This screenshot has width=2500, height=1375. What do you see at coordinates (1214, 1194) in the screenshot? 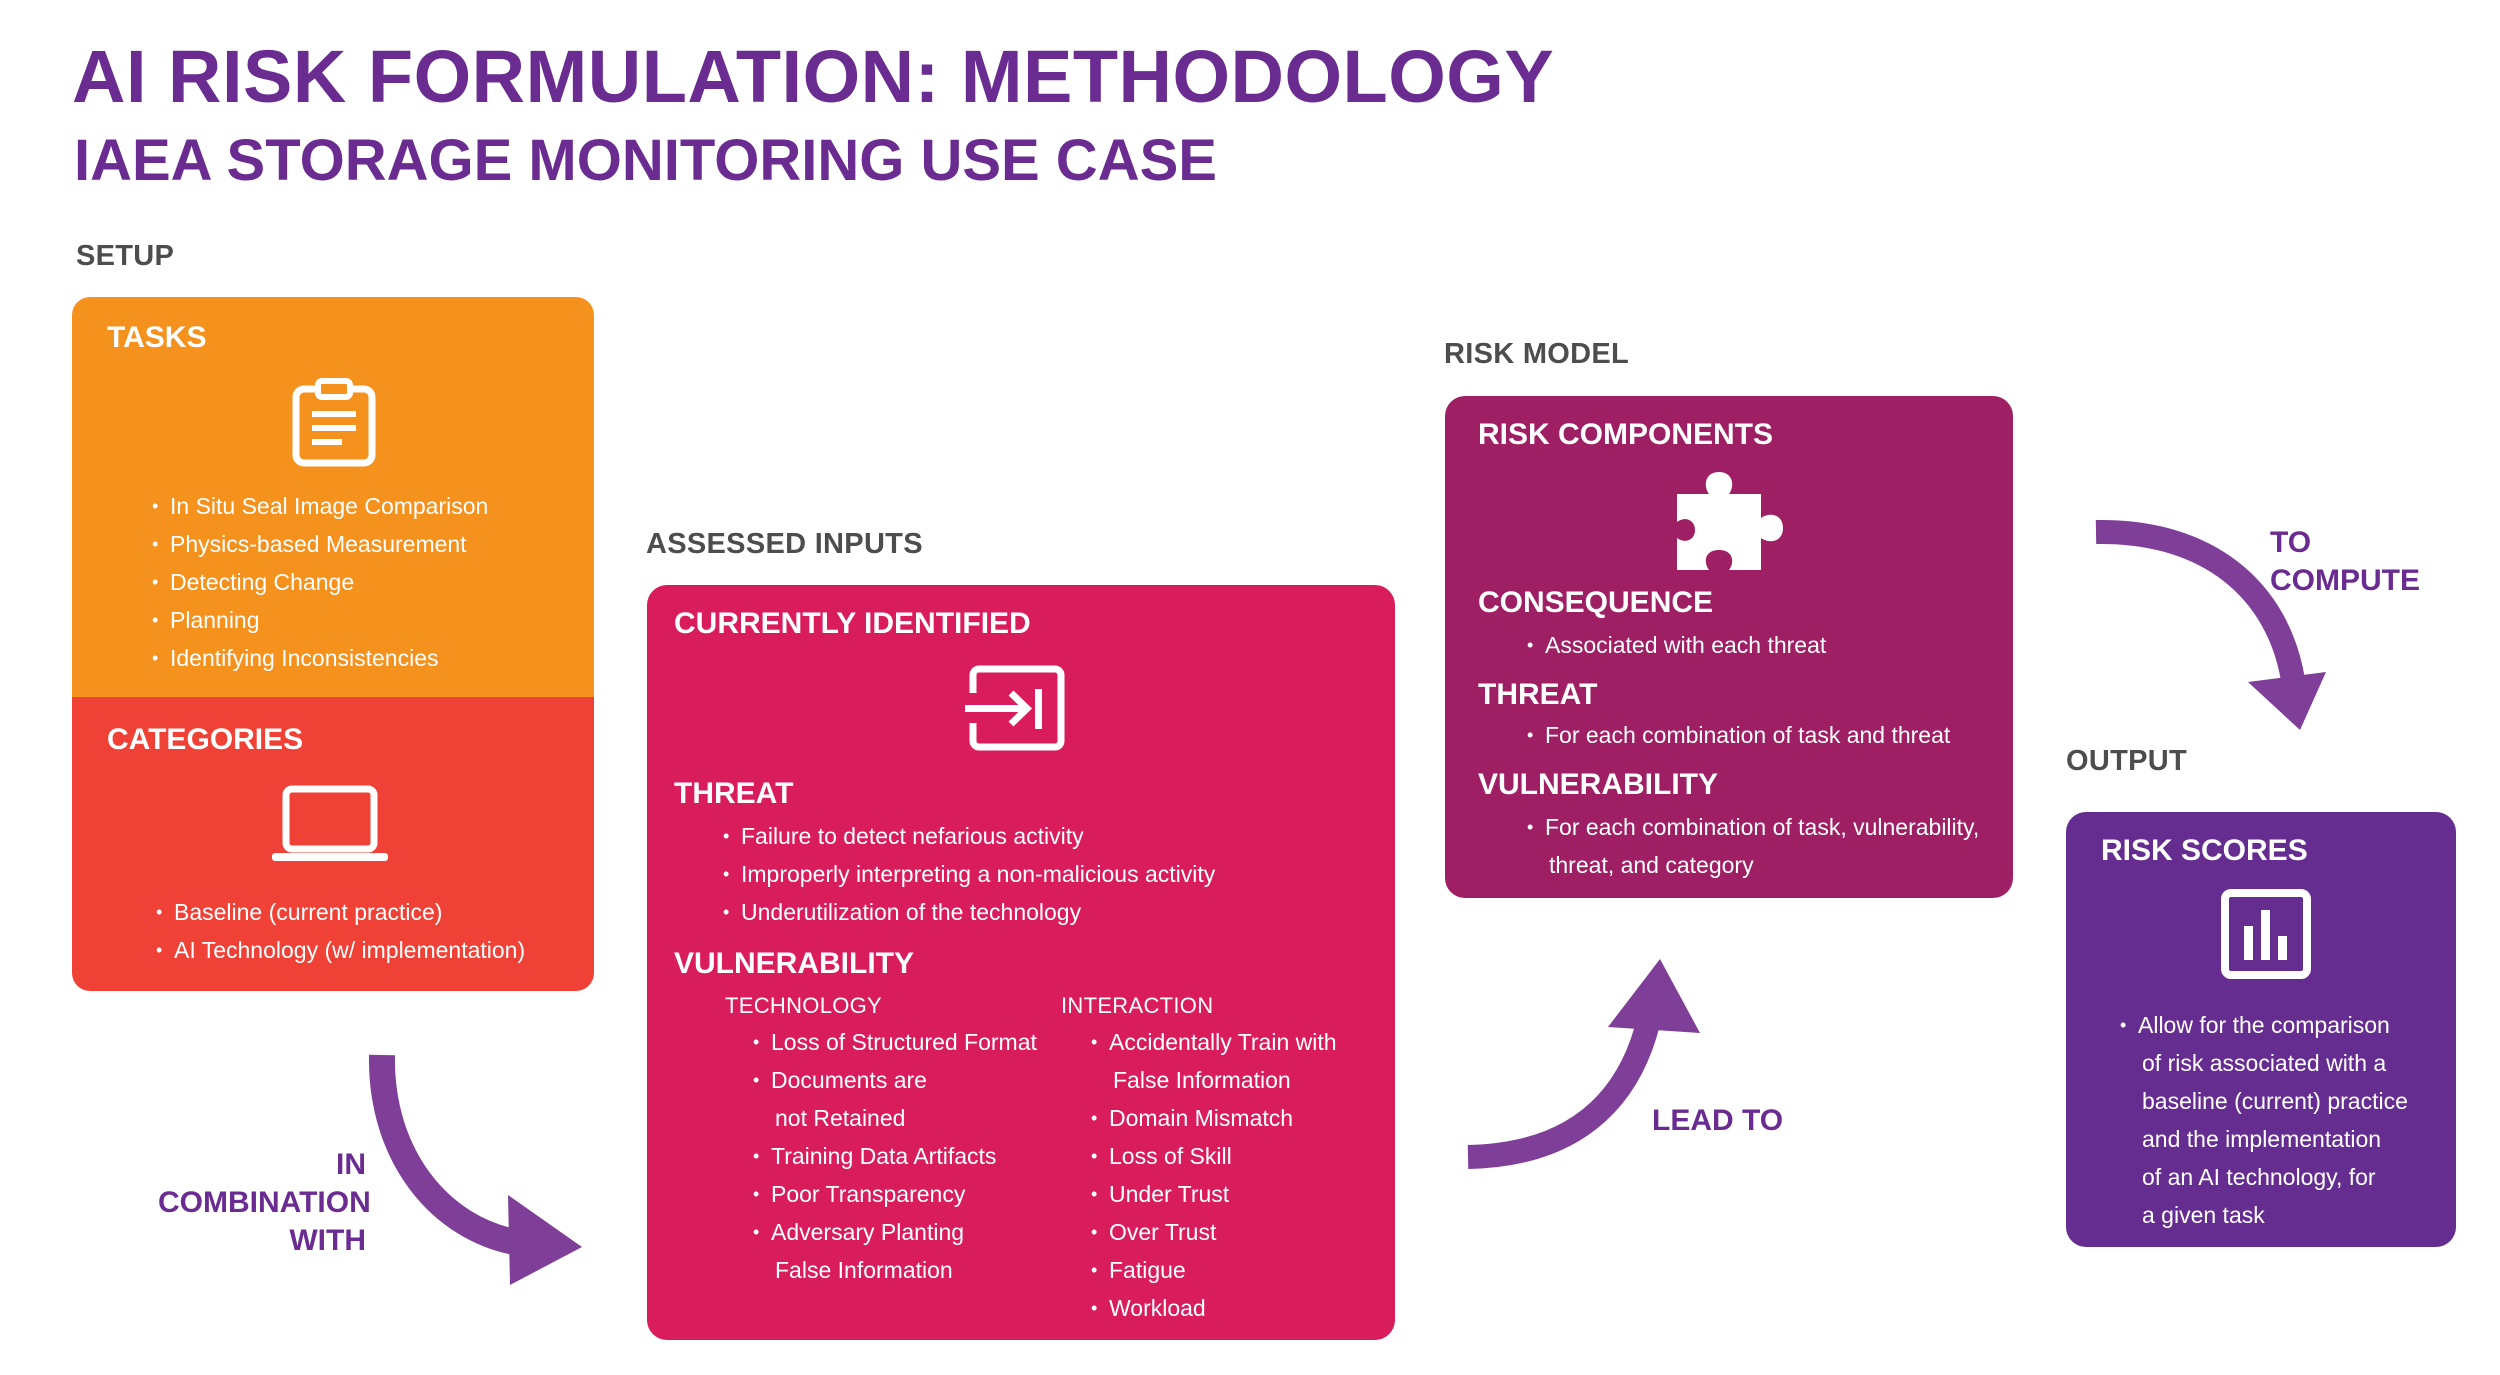
I see `list-item: Under Trust` at bounding box center [1214, 1194].